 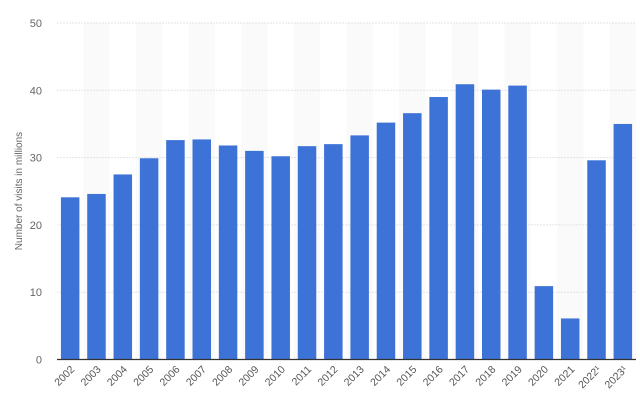 I want to click on x-tick-label: 2017, so click(x=459, y=376).